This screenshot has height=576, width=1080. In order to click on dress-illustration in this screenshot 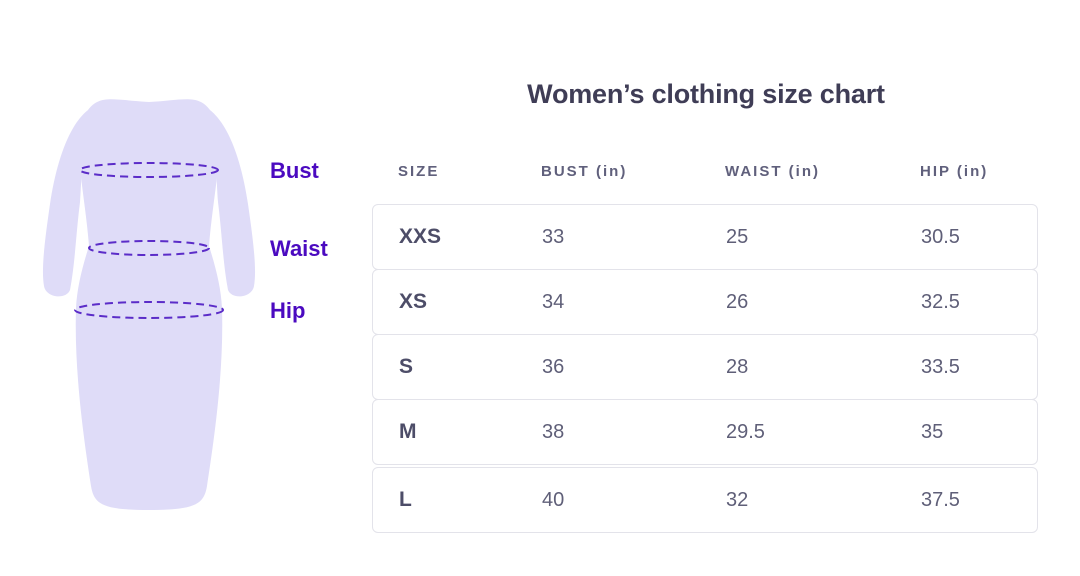, I will do `click(149, 304)`.